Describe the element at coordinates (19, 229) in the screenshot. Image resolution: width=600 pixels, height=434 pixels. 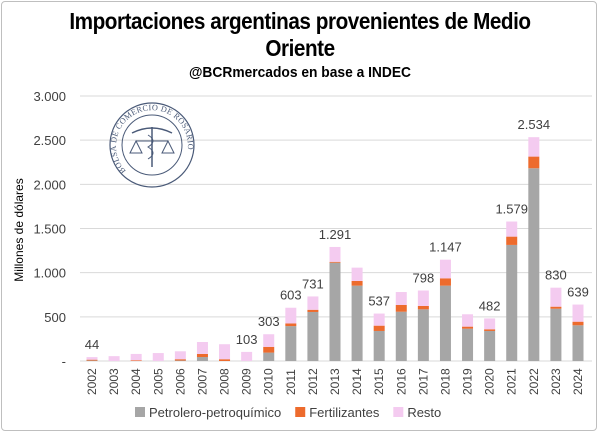
I see `y-axis-label: Millones de dólares` at that location.